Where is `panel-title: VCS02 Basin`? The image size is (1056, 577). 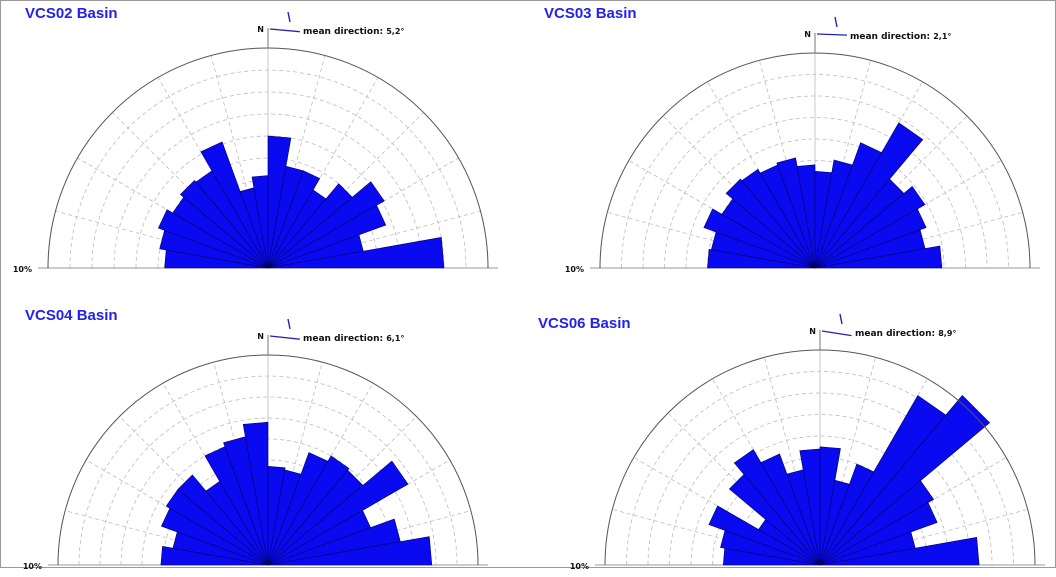 panel-title: VCS02 Basin is located at coordinates (71, 13).